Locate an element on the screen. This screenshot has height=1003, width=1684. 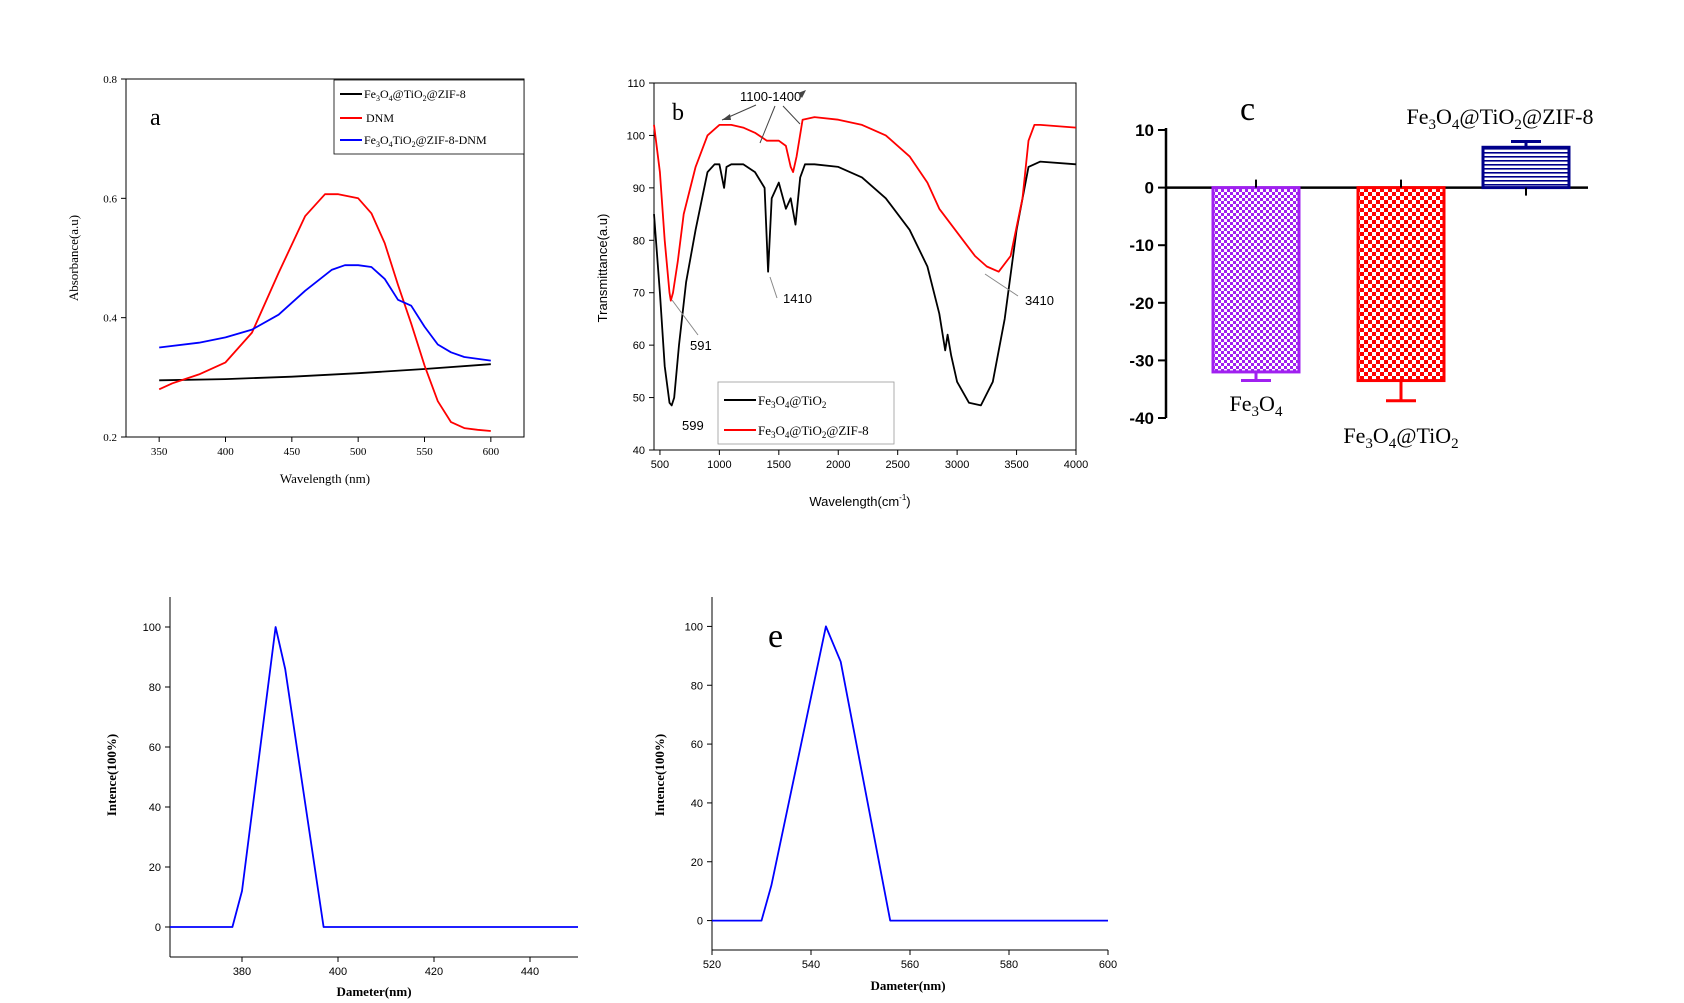
panel-e-y-axis-label: Intence(100%) is located at coordinates (659, 775).